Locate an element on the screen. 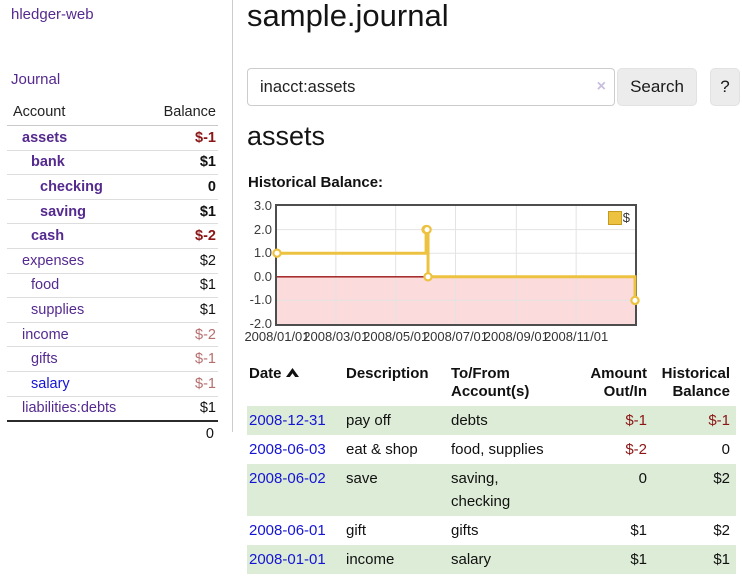 This screenshot has height=582, width=742. clear-search-icon: × is located at coordinates (601, 86).